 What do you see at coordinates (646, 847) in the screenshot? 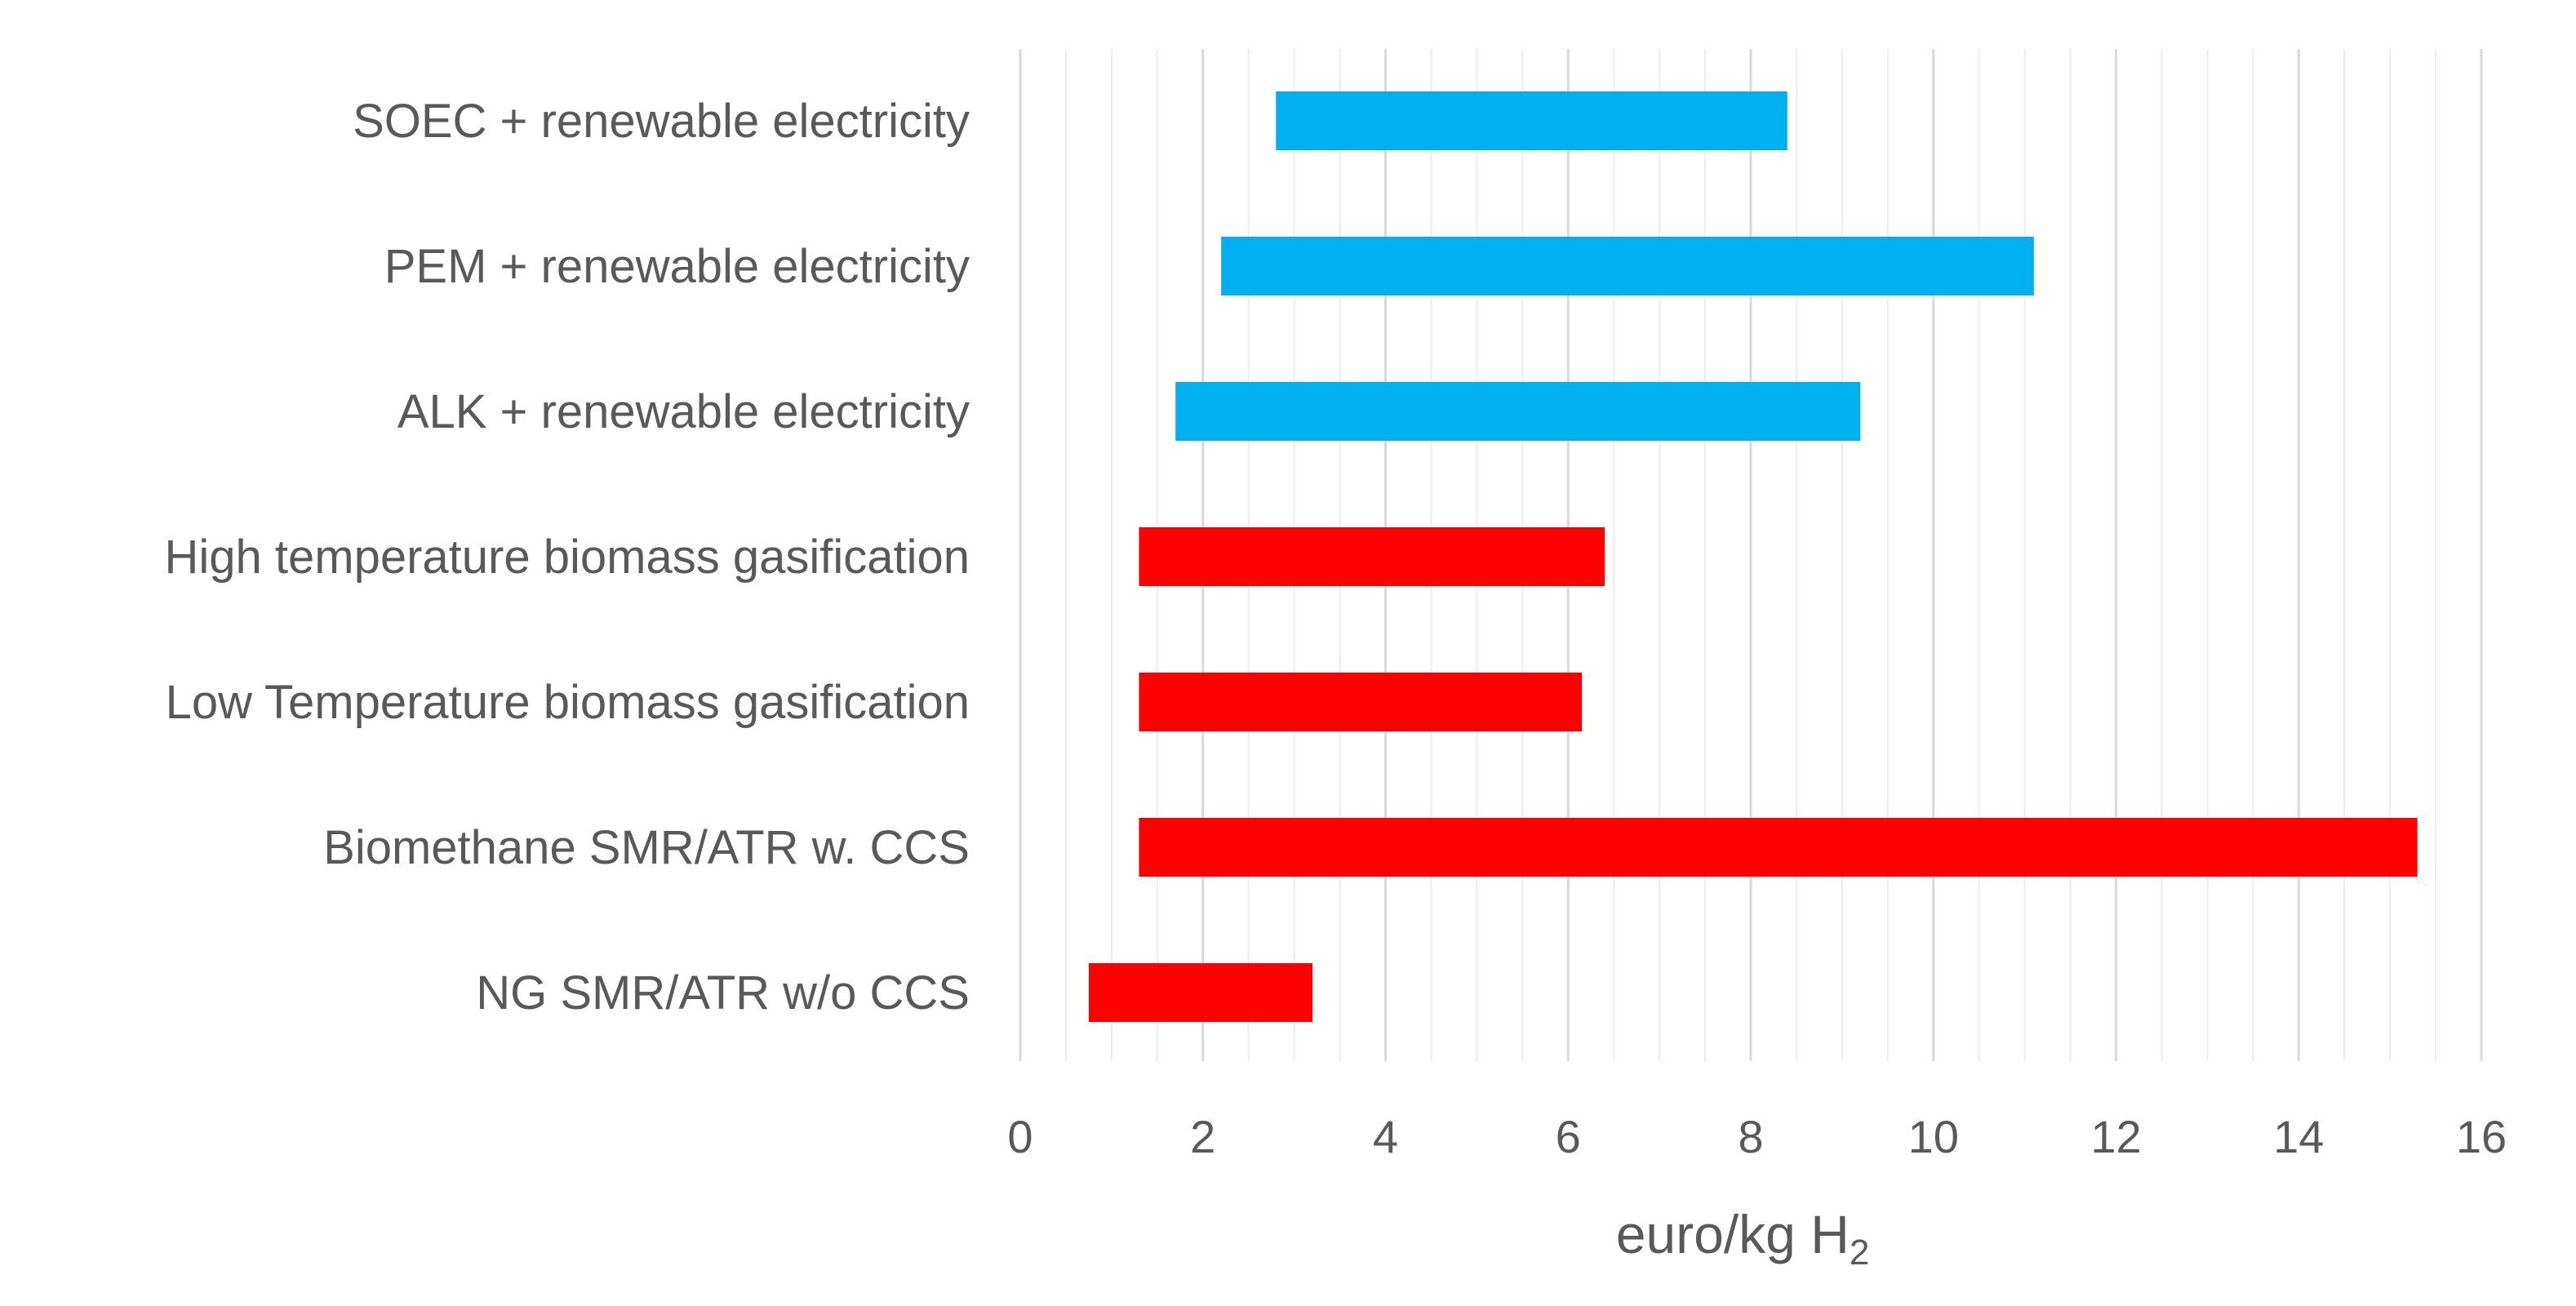
I see `category-label: Biomethane SMR/ATR w. CCS` at bounding box center [646, 847].